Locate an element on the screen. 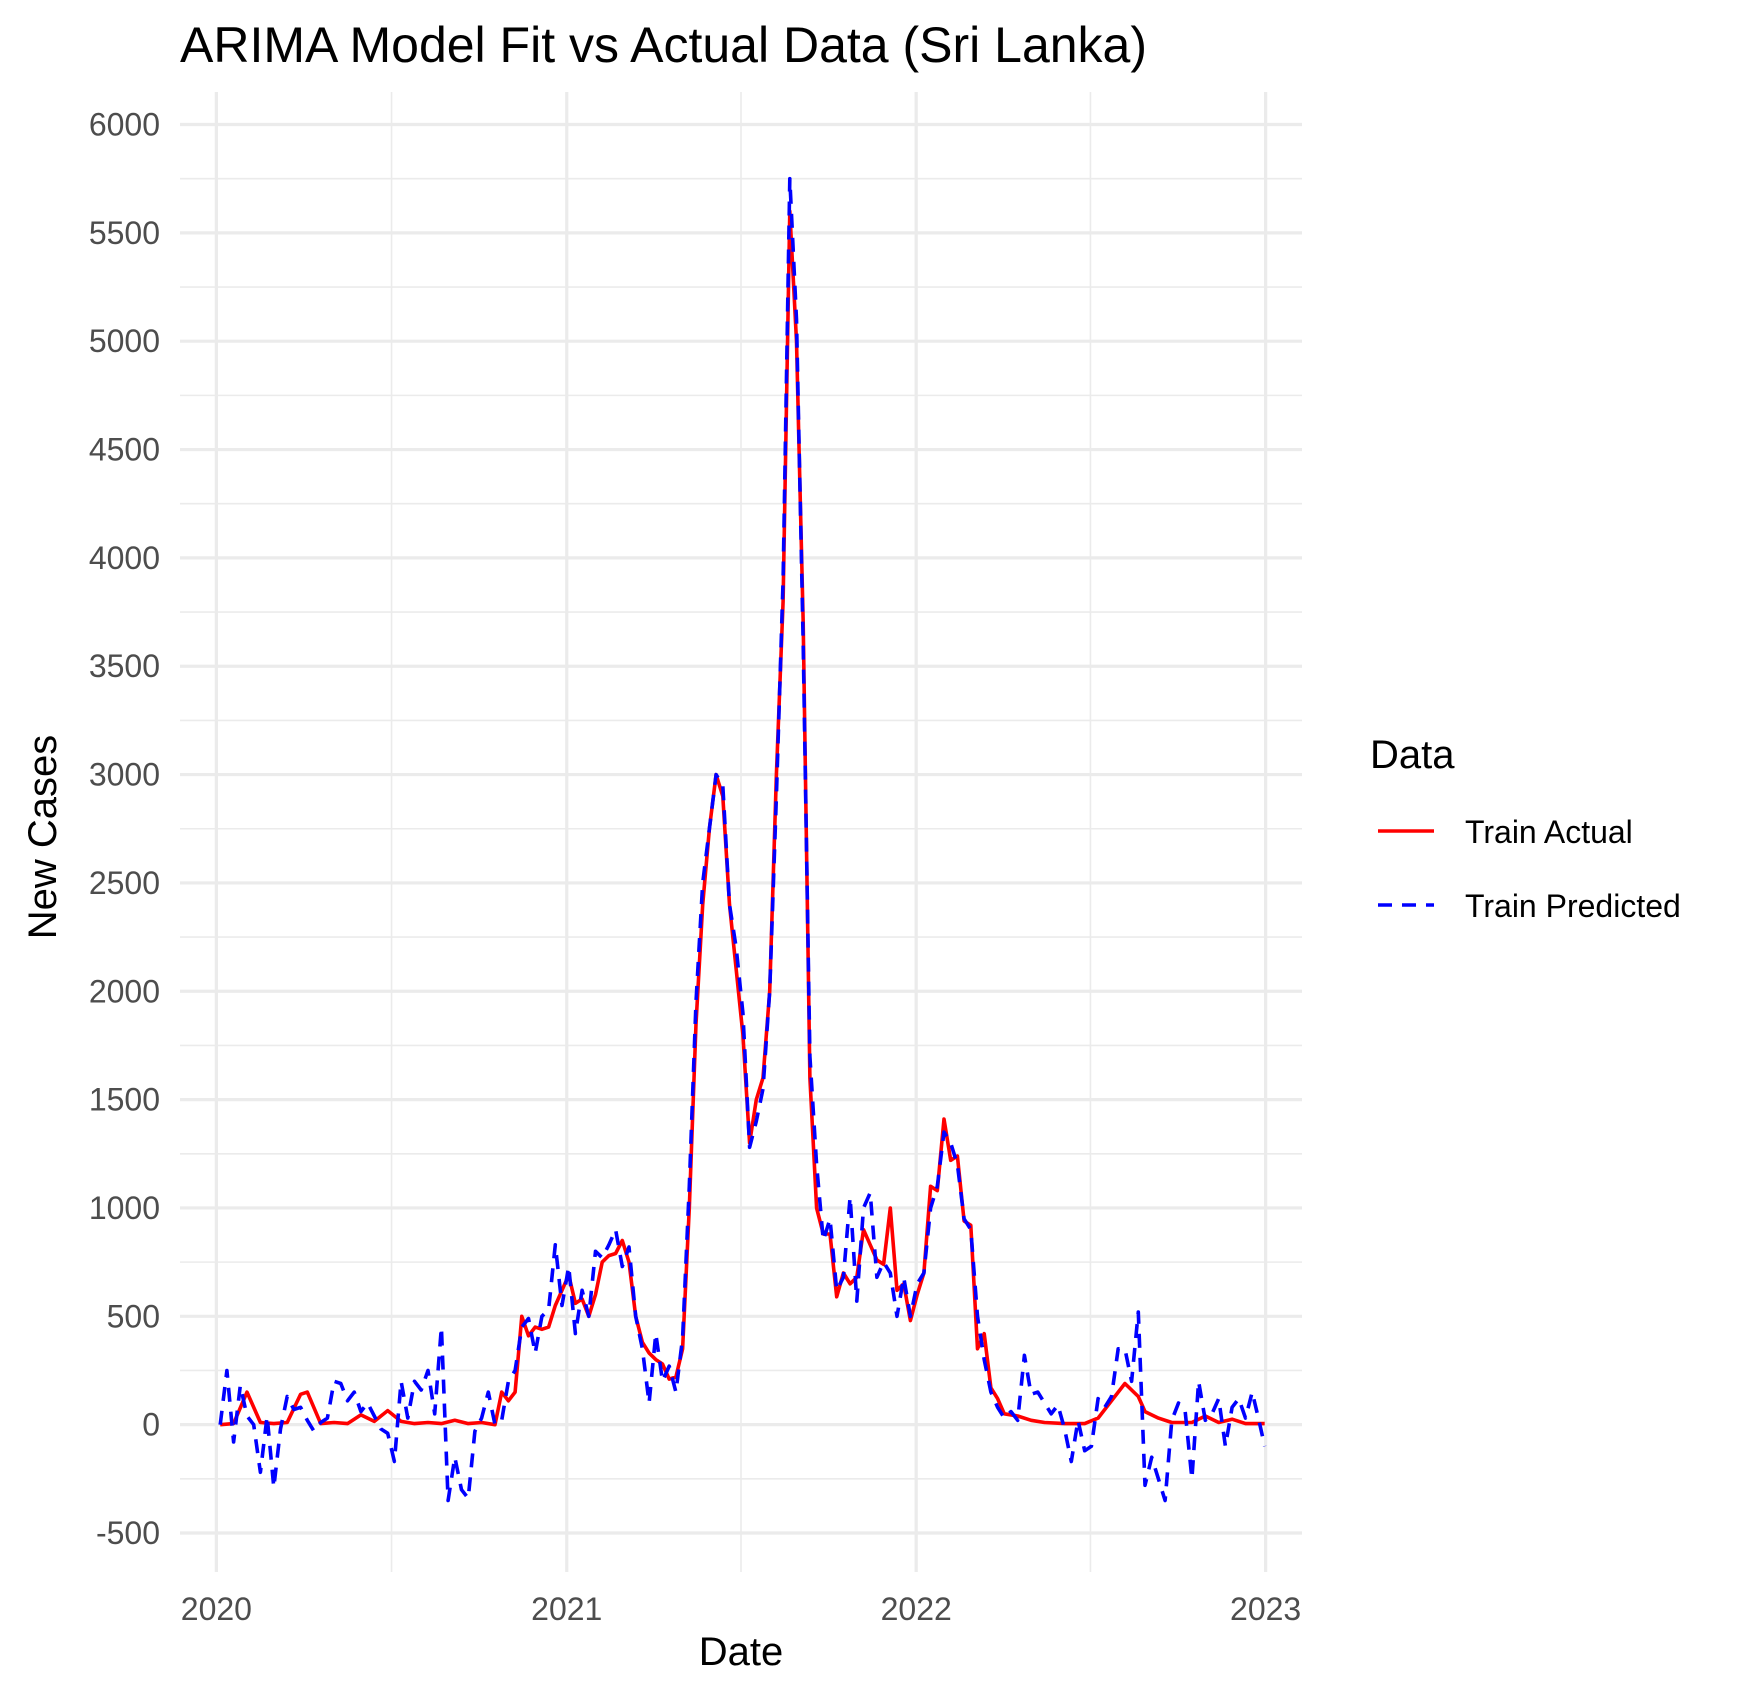  x-tick-label: 2020 is located at coordinates (216, 1609).